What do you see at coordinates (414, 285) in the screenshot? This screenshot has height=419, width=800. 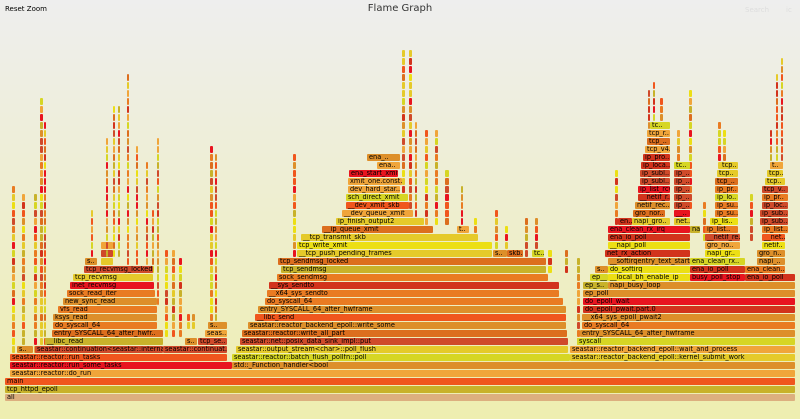 I see `flame-frame: __sys_sendto` at bounding box center [414, 285].